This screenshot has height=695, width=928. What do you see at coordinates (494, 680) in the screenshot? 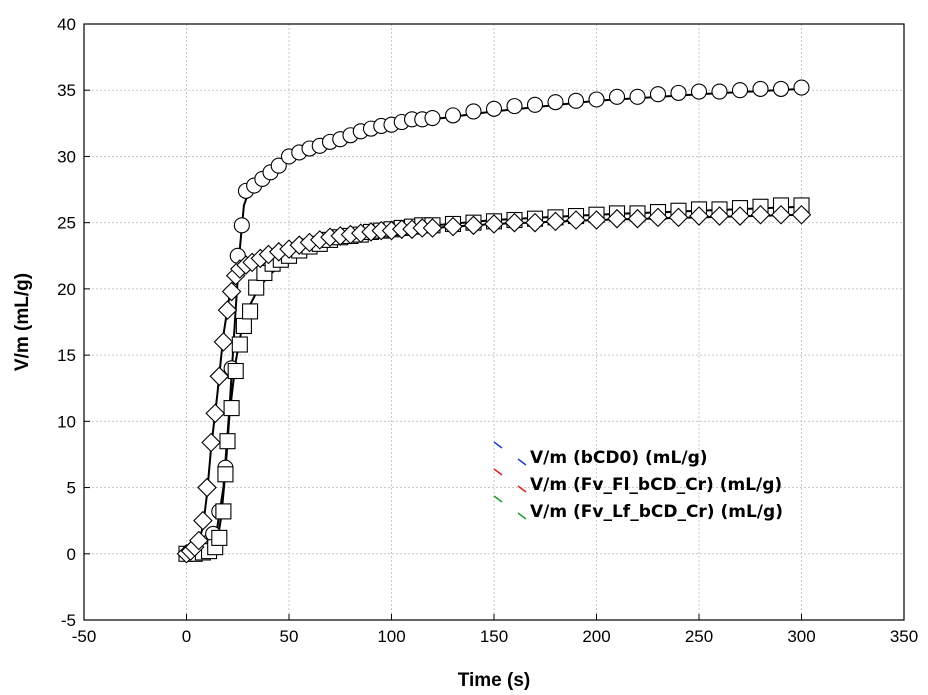
I see `x-axis-title: Time (s)` at bounding box center [494, 680].